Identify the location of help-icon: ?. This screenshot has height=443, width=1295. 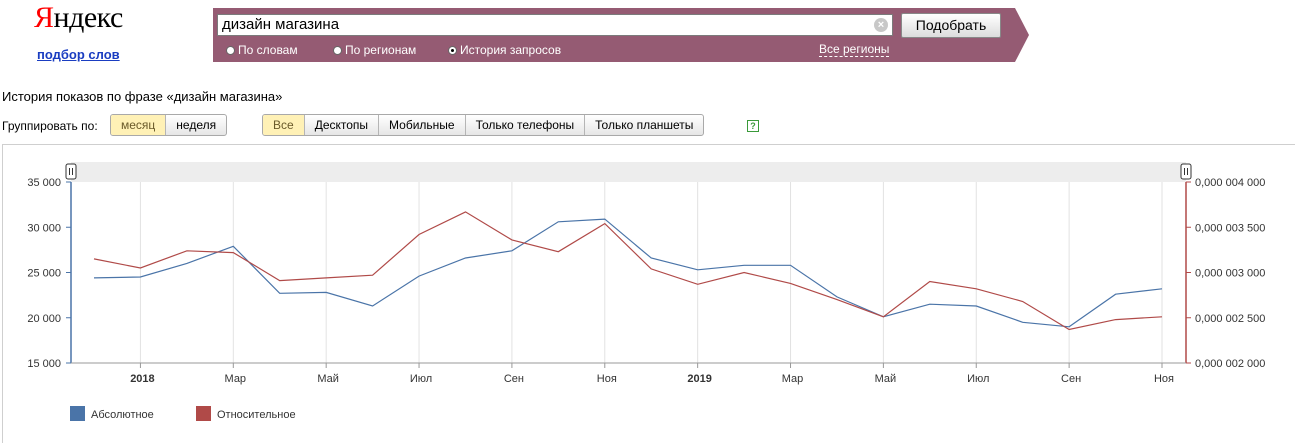
(753, 126).